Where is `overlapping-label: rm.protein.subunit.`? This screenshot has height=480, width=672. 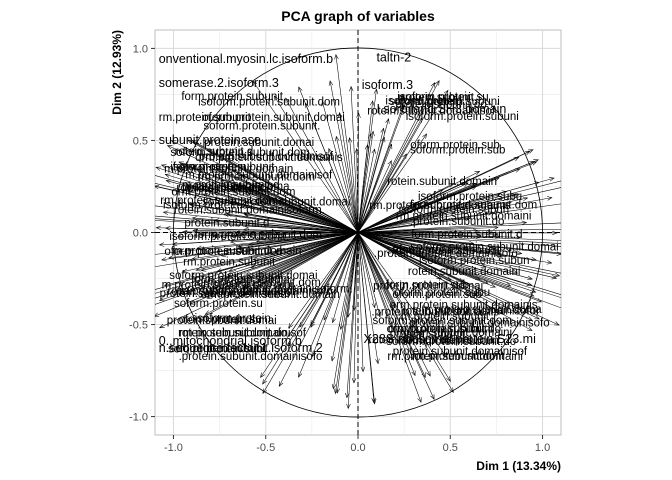 overlapping-label: rm.protein.subunit. is located at coordinates (223, 349).